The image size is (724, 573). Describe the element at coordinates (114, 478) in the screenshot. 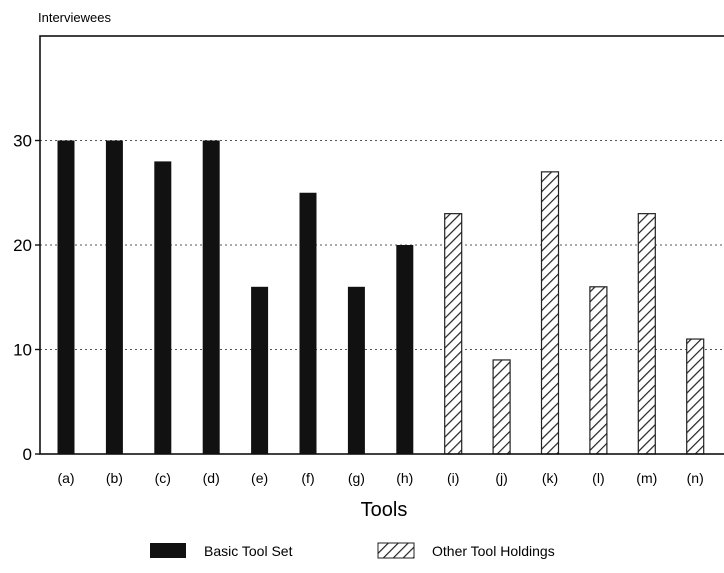

I see `x-tick-label: (b)` at that location.